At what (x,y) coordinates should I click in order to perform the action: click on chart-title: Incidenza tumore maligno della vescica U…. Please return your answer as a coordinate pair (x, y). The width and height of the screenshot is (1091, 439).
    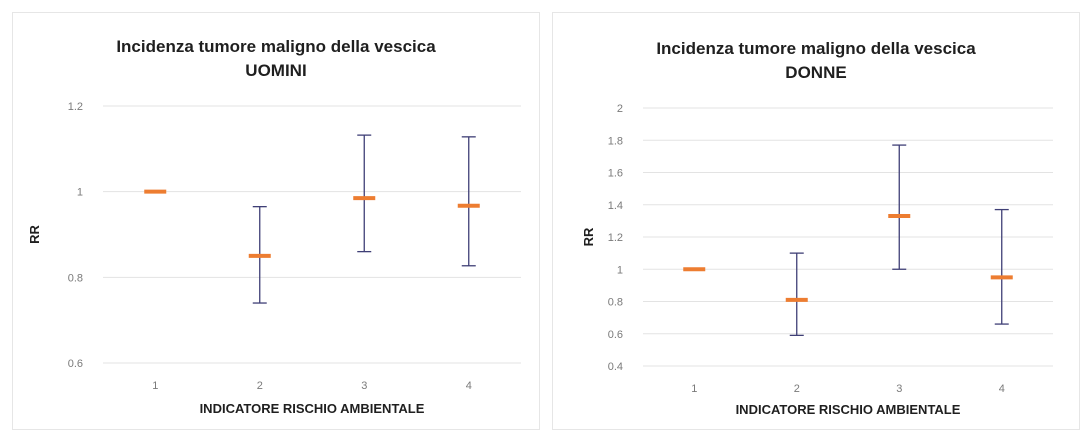
    Looking at the image, I should click on (276, 59).